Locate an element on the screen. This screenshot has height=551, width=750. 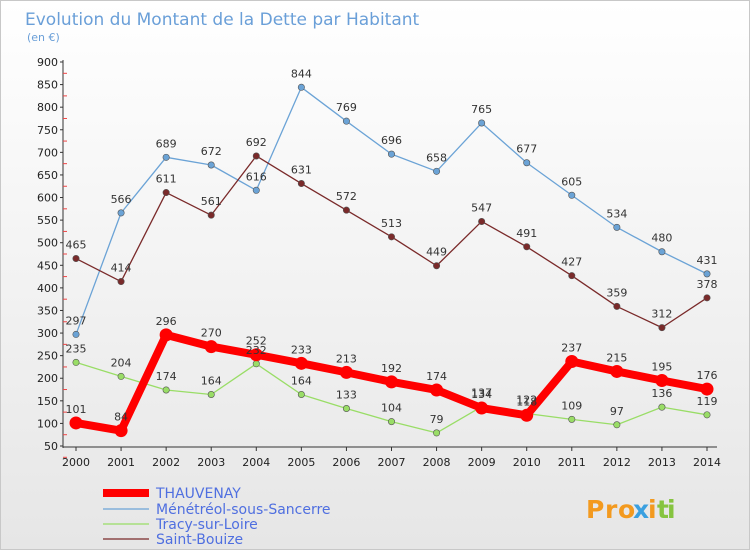
x-tick-label: 2000 is located at coordinates (76, 462).